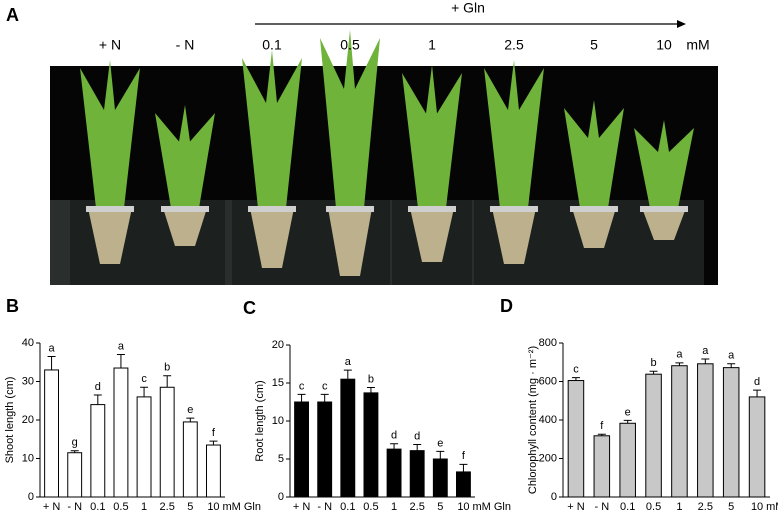 The image size is (778, 513). Describe the element at coordinates (249, 308) in the screenshot. I see `panel-label: C` at that location.